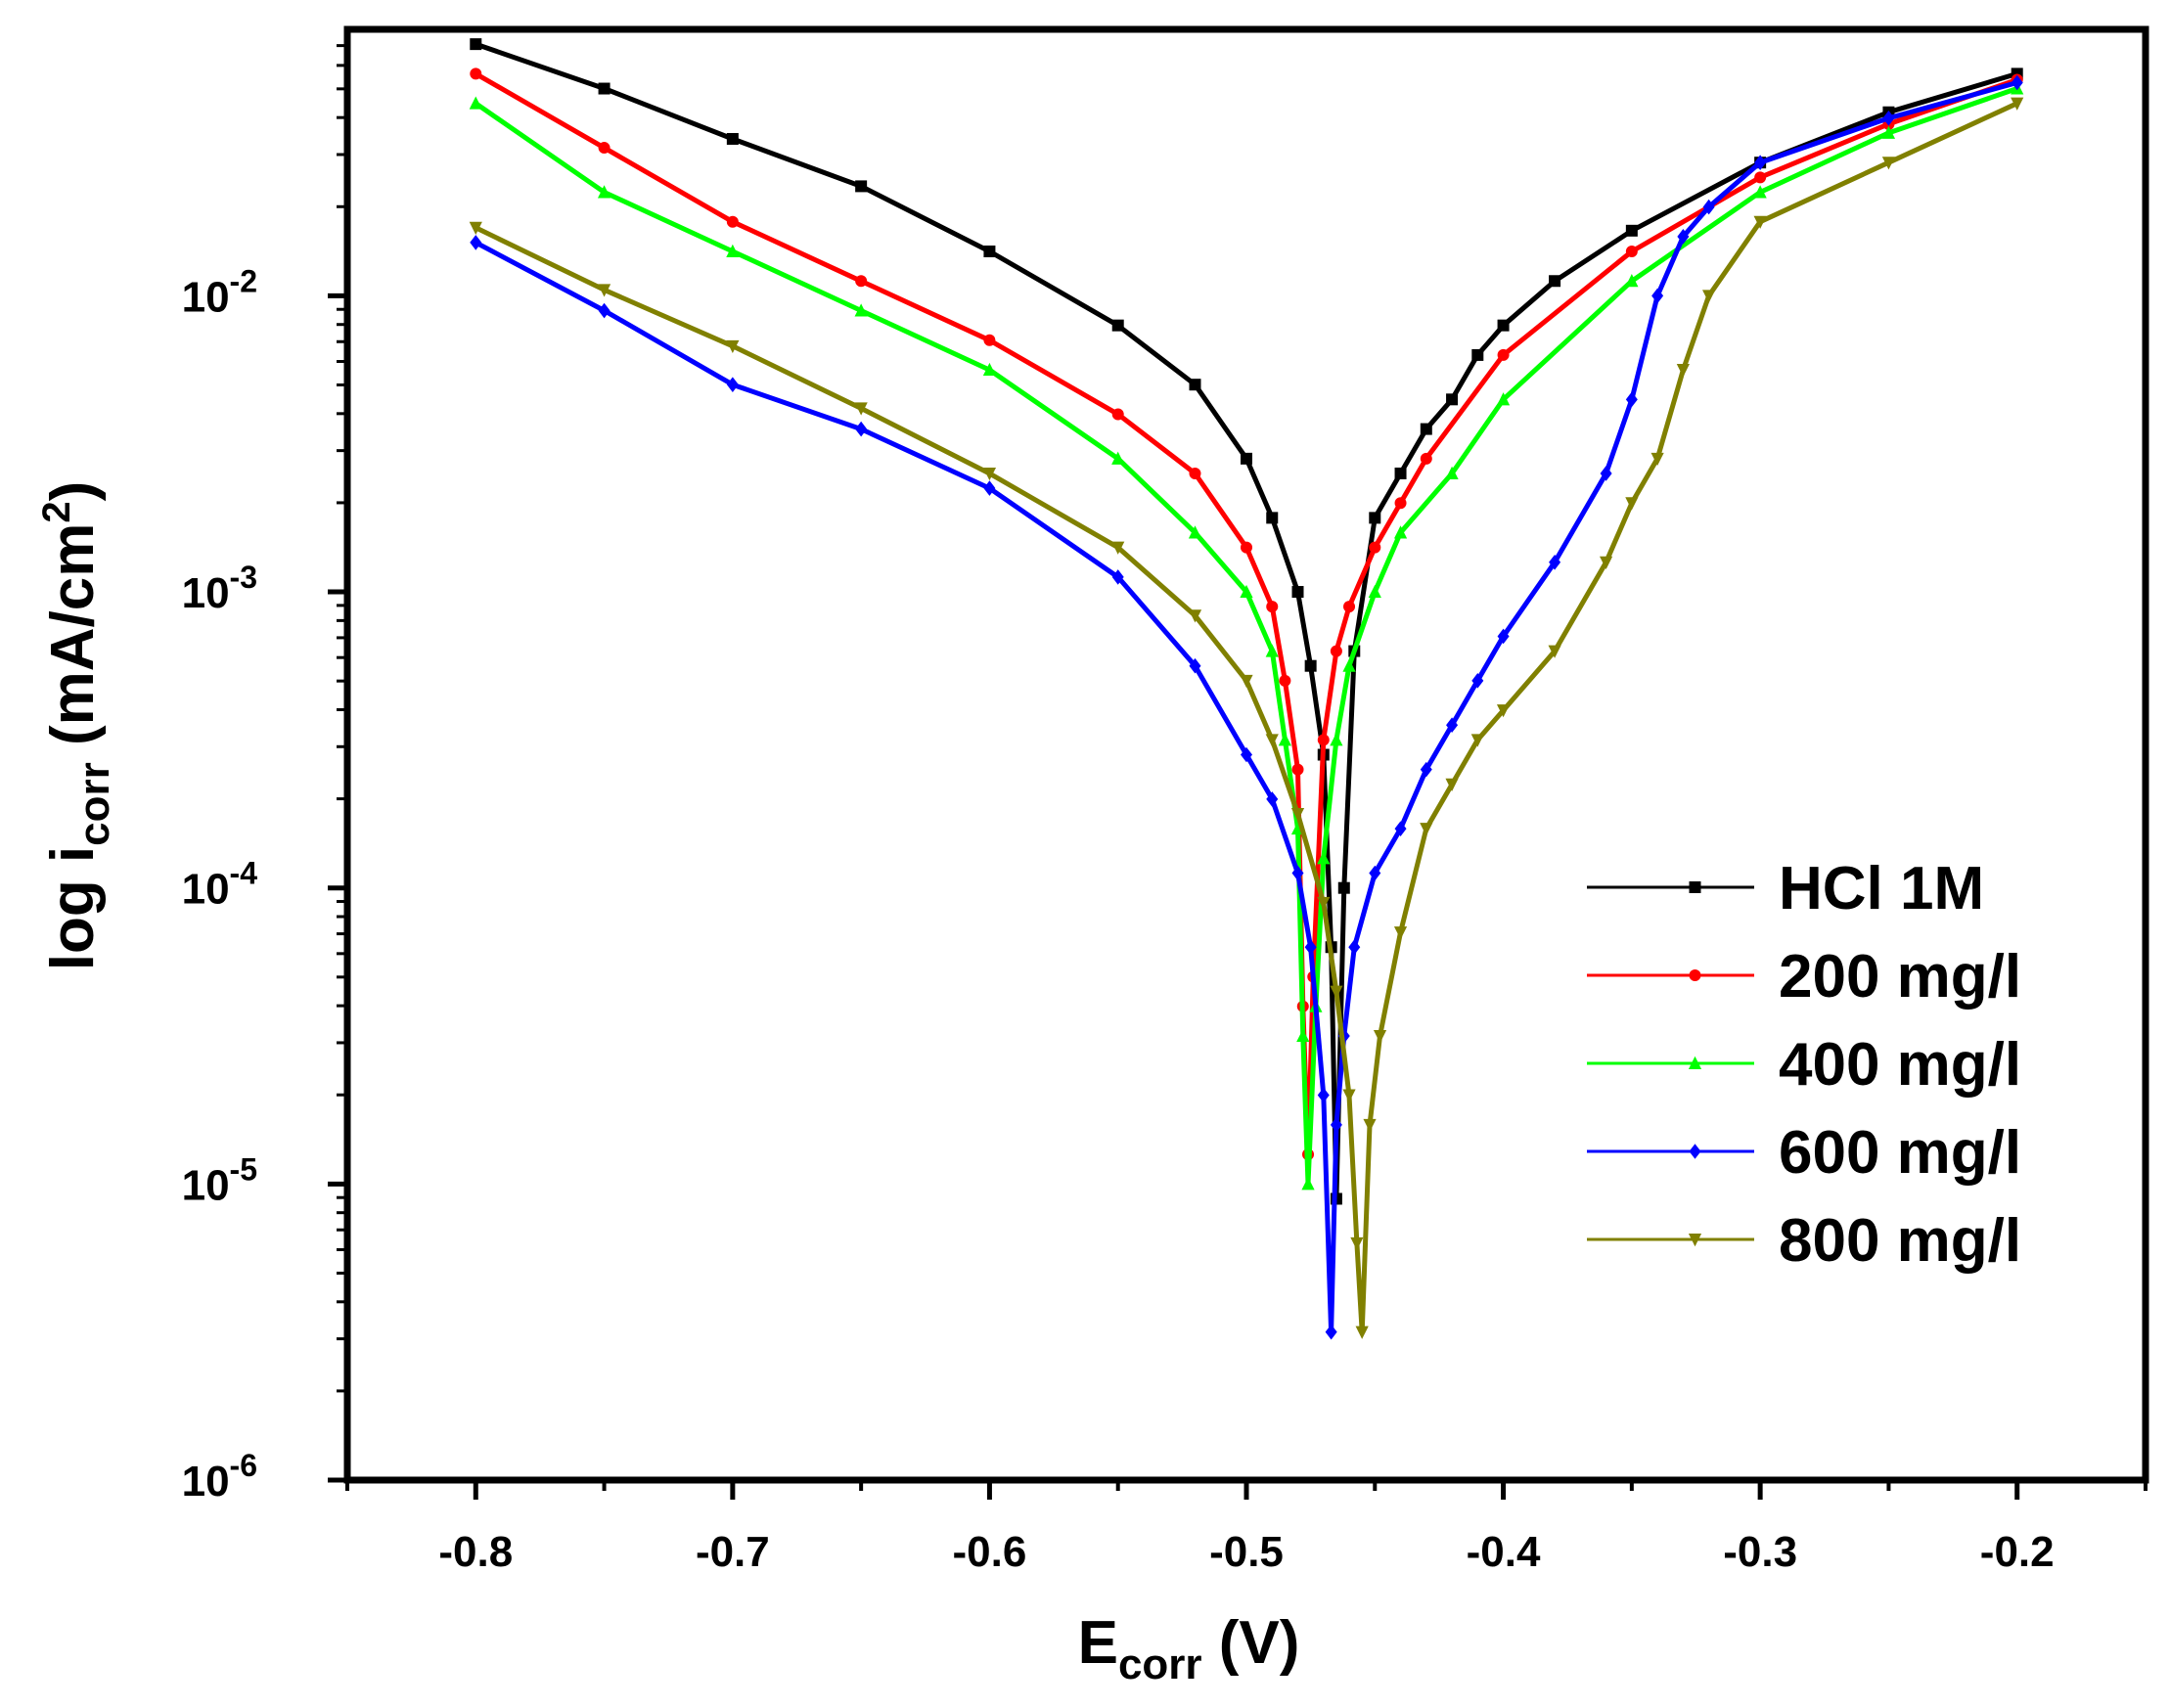  Describe the element at coordinates (76, 726) in the screenshot. I see `y-axis-title: log icorr (mA/cm2)` at that location.